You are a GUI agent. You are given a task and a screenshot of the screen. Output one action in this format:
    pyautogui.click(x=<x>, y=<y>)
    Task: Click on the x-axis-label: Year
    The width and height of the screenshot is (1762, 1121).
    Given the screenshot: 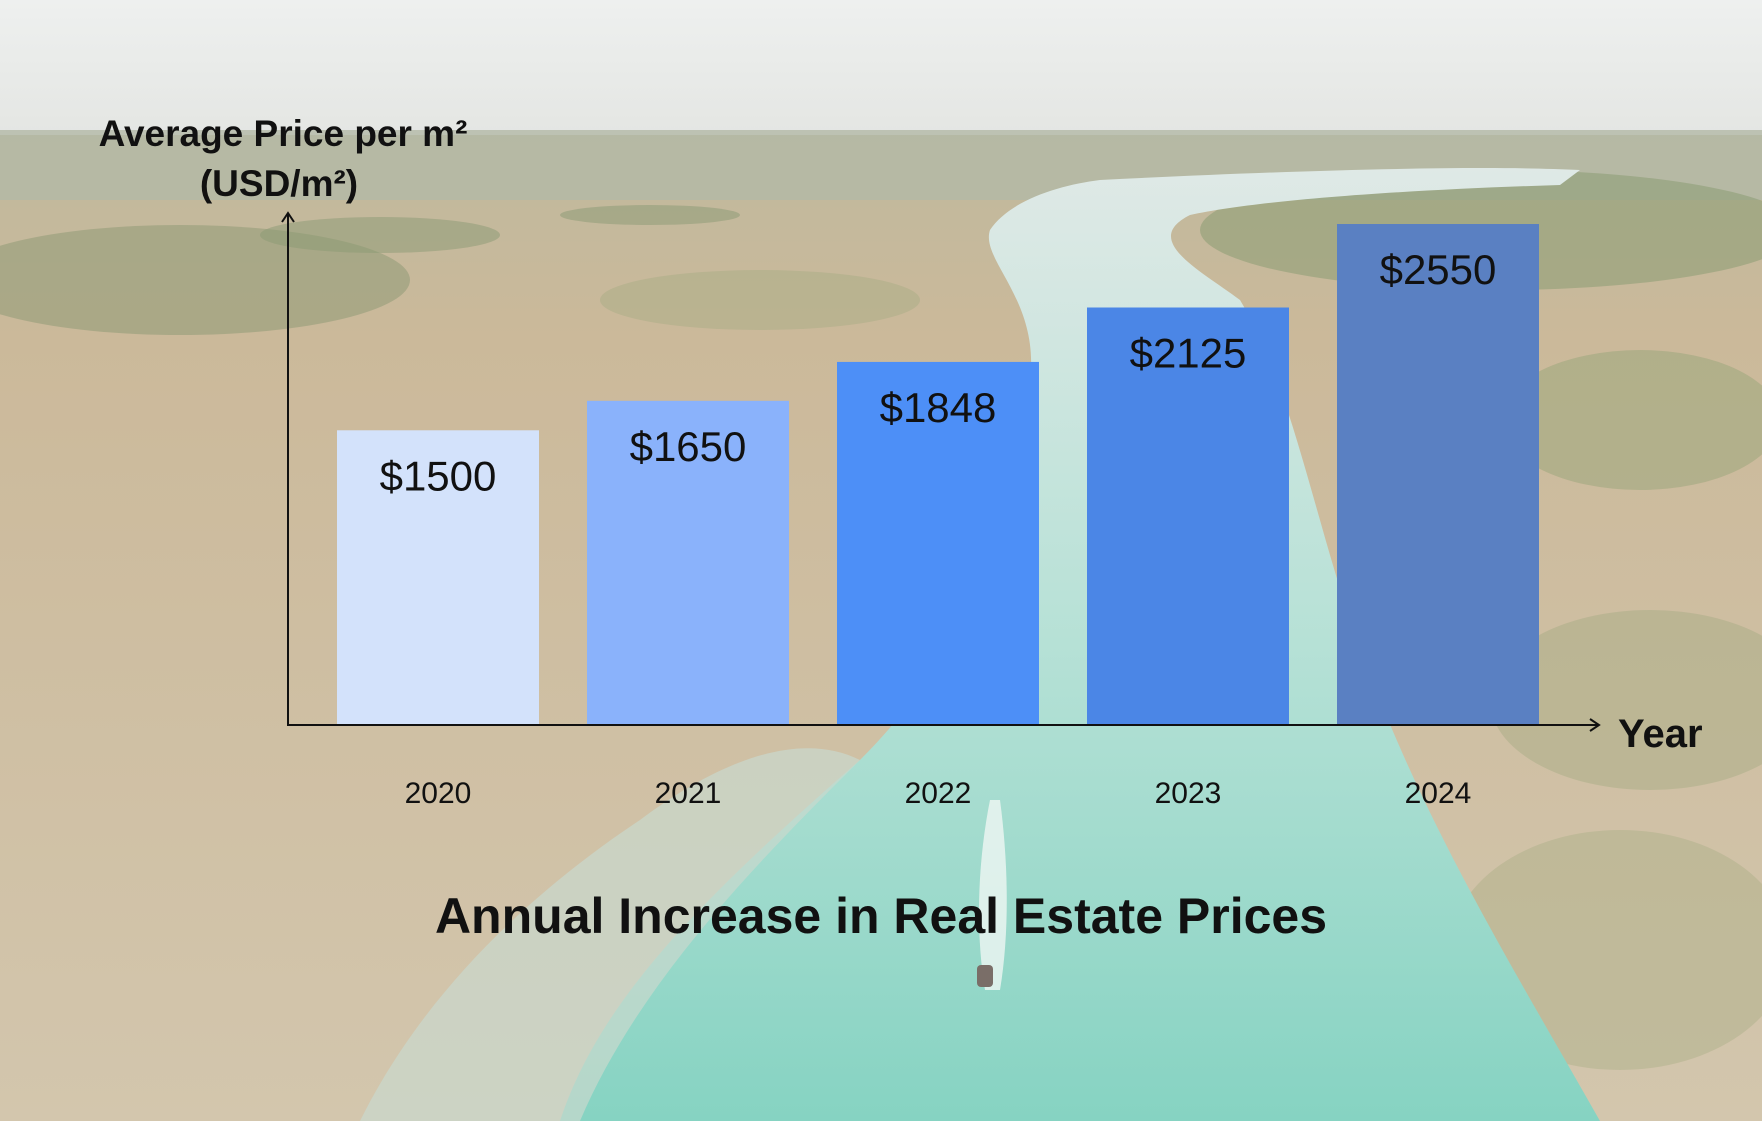 What is the action you would take?
    pyautogui.click(x=1660, y=734)
    